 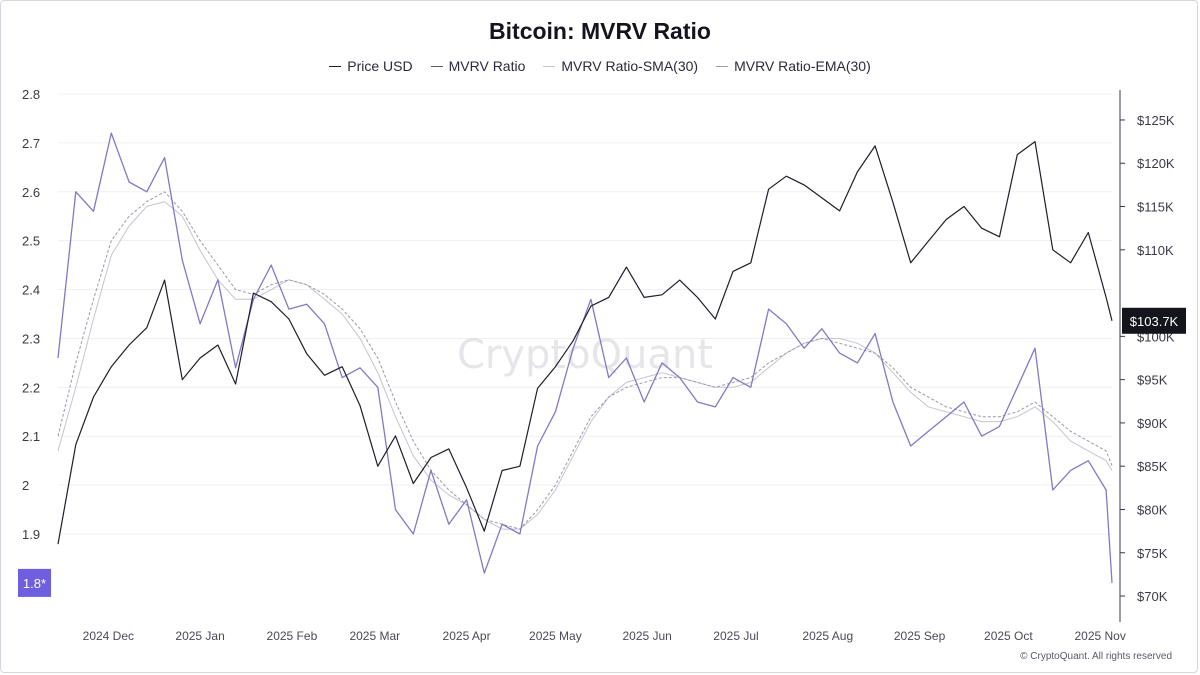 What do you see at coordinates (585, 355) in the screenshot?
I see `watermark-text: CryptoQuant` at bounding box center [585, 355].